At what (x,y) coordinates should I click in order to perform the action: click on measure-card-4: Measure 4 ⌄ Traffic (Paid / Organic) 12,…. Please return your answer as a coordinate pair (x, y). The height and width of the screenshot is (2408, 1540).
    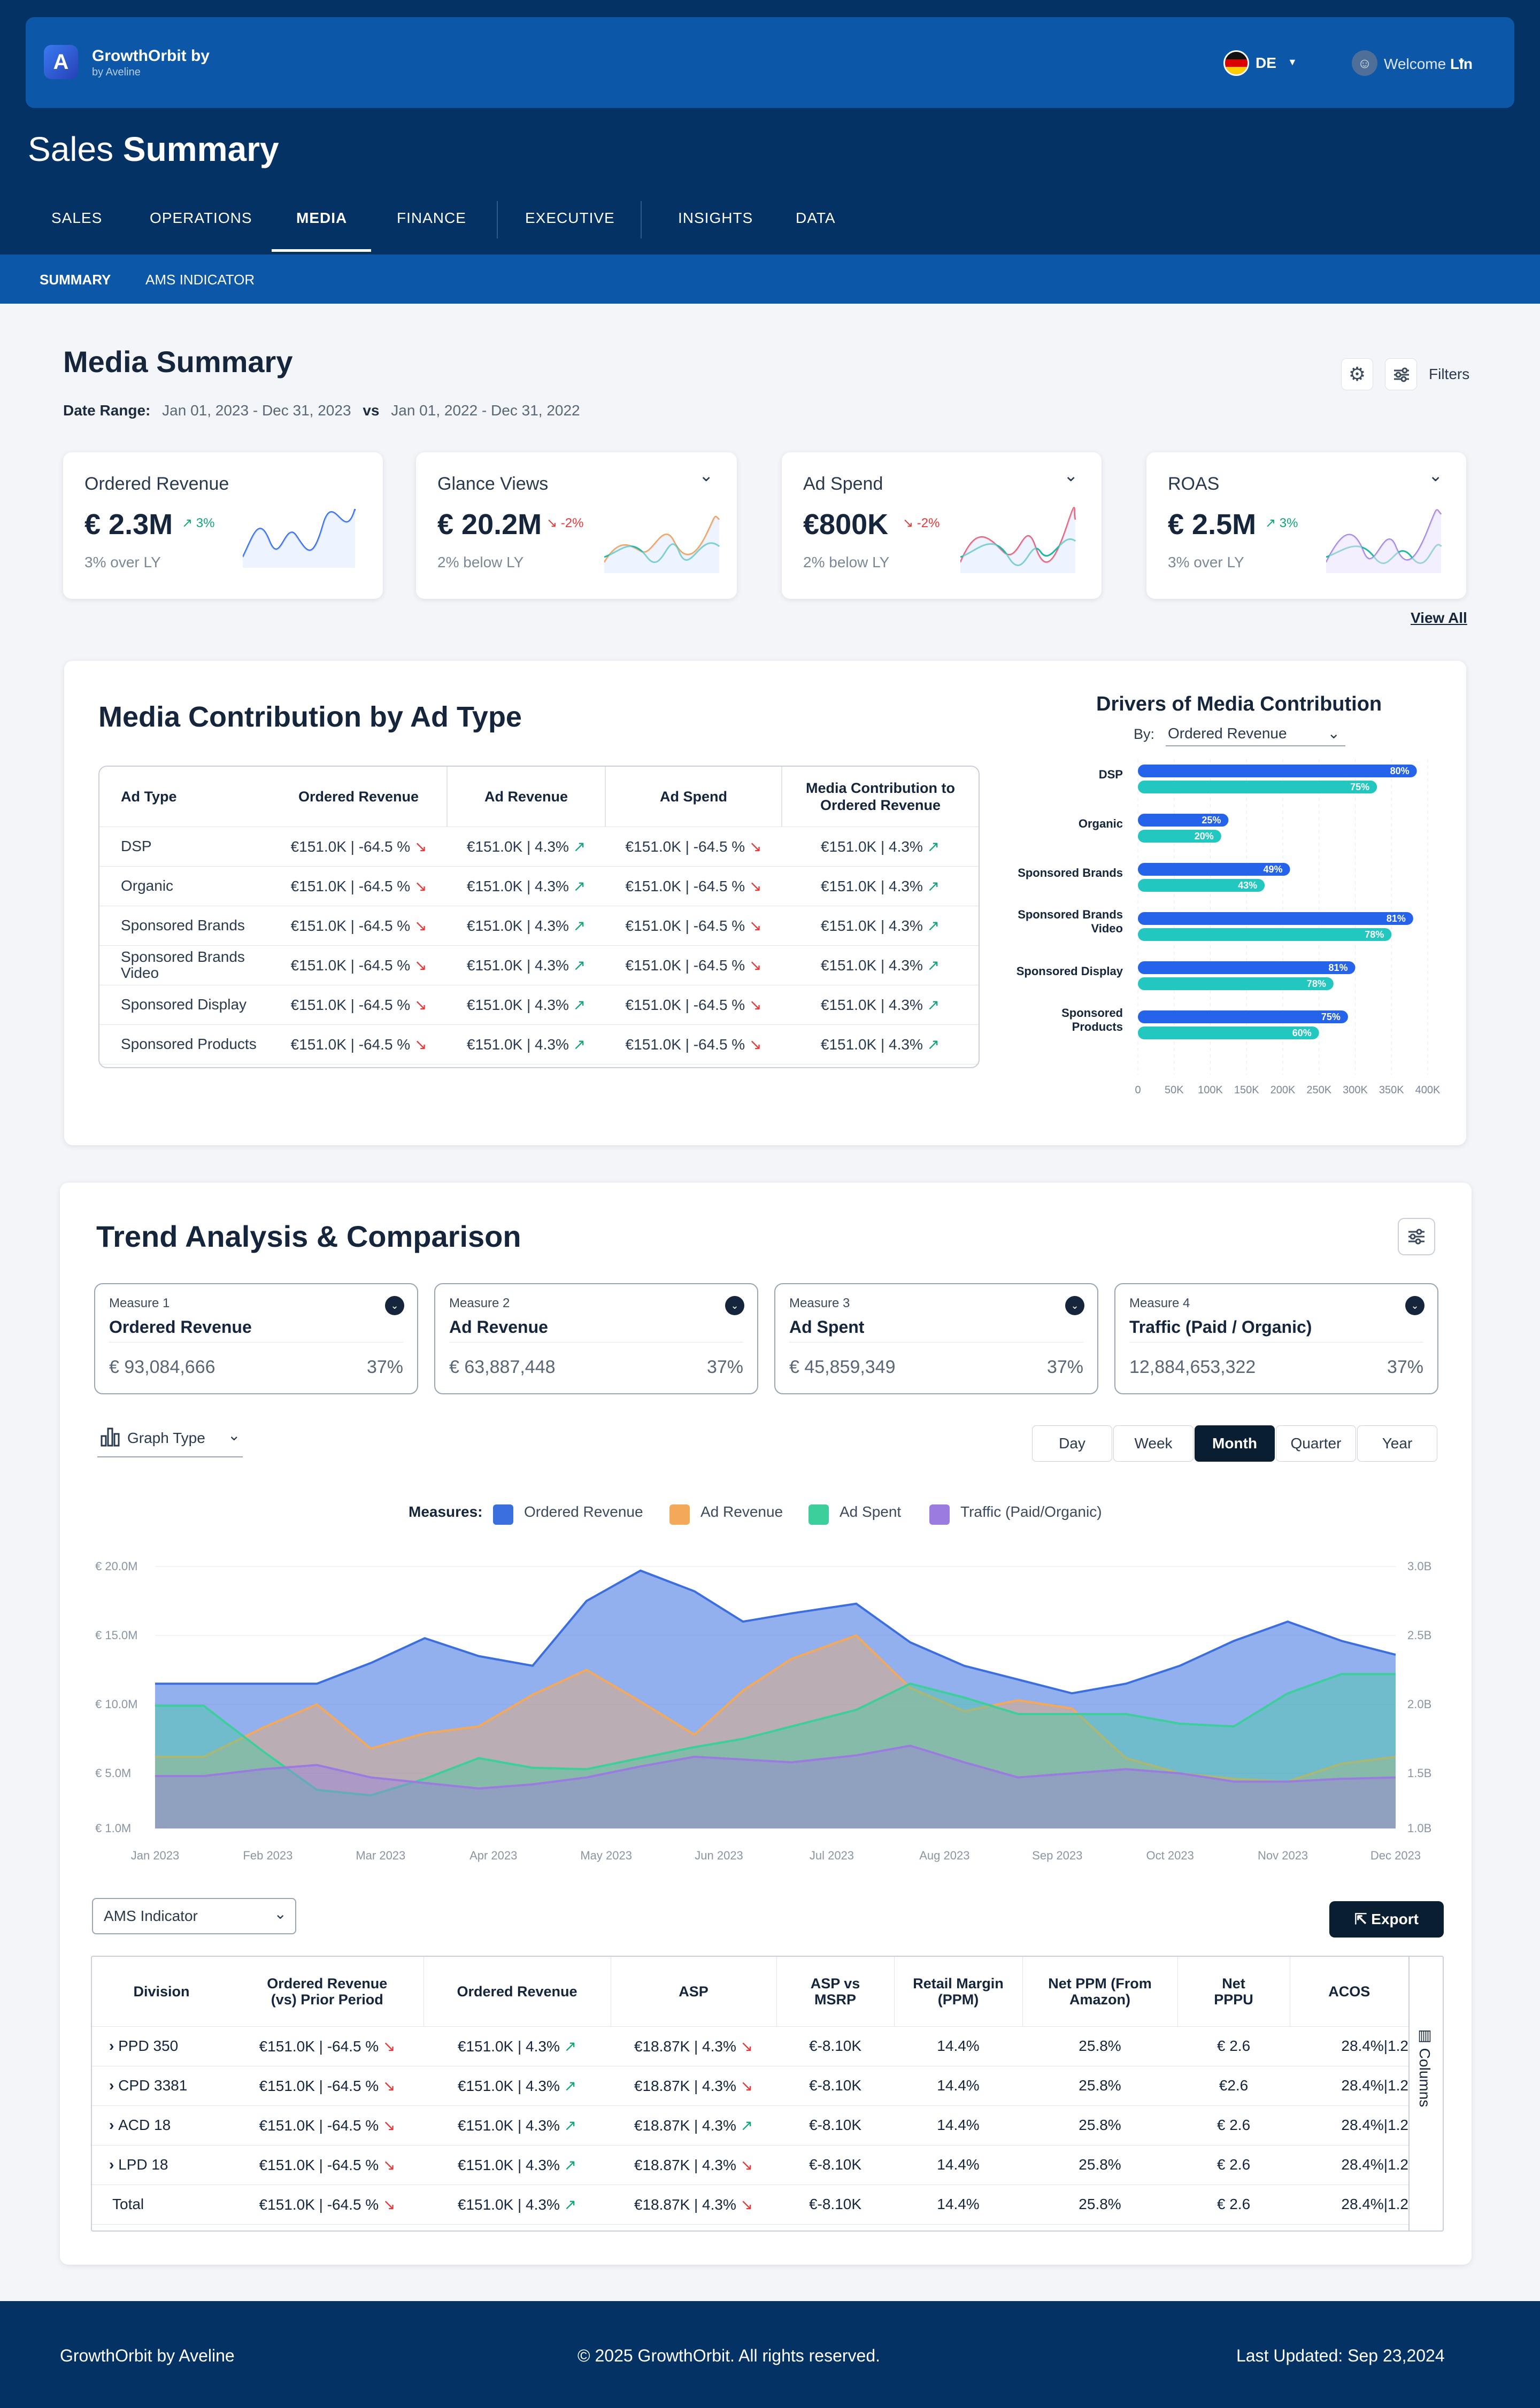
    Looking at the image, I should click on (1276, 1338).